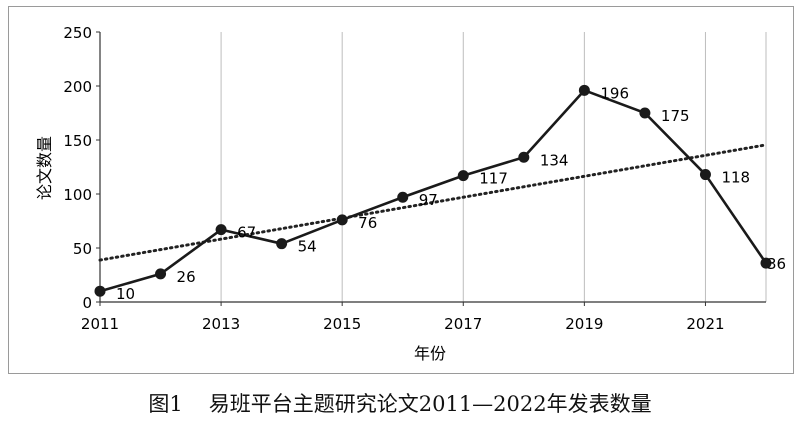  Describe the element at coordinates (614, 93) in the screenshot. I see `data-label-2019: 196` at that location.